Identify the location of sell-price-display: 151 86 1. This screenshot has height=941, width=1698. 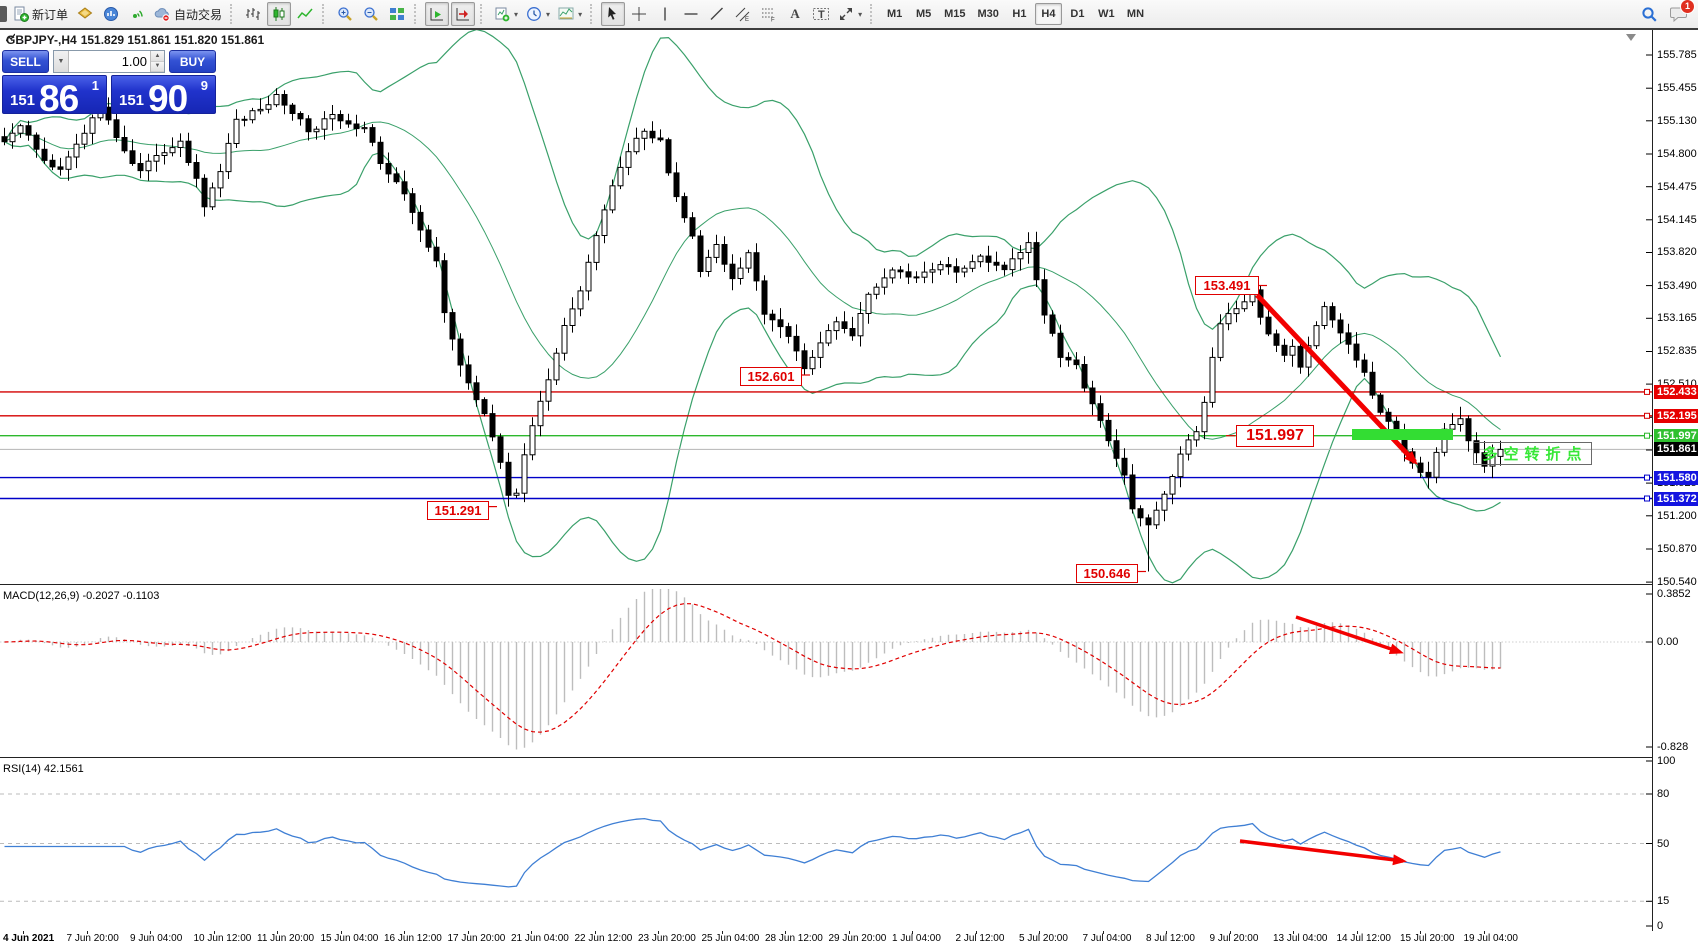
(54, 94).